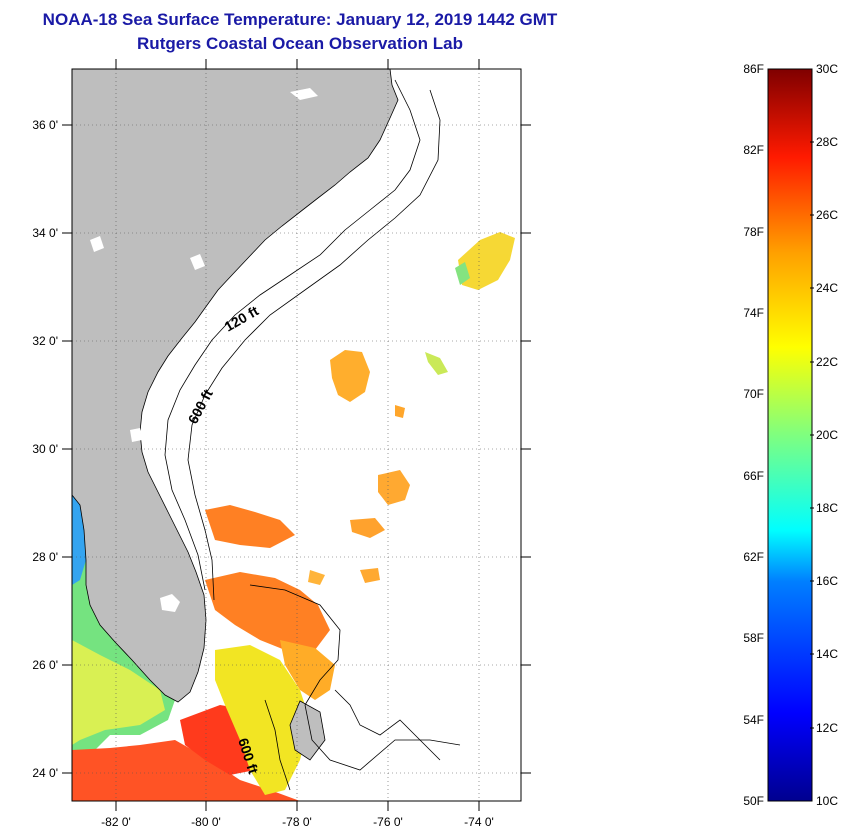 The width and height of the screenshot is (849, 832). What do you see at coordinates (827, 215) in the screenshot?
I see `colorbar-c-26: 26C` at bounding box center [827, 215].